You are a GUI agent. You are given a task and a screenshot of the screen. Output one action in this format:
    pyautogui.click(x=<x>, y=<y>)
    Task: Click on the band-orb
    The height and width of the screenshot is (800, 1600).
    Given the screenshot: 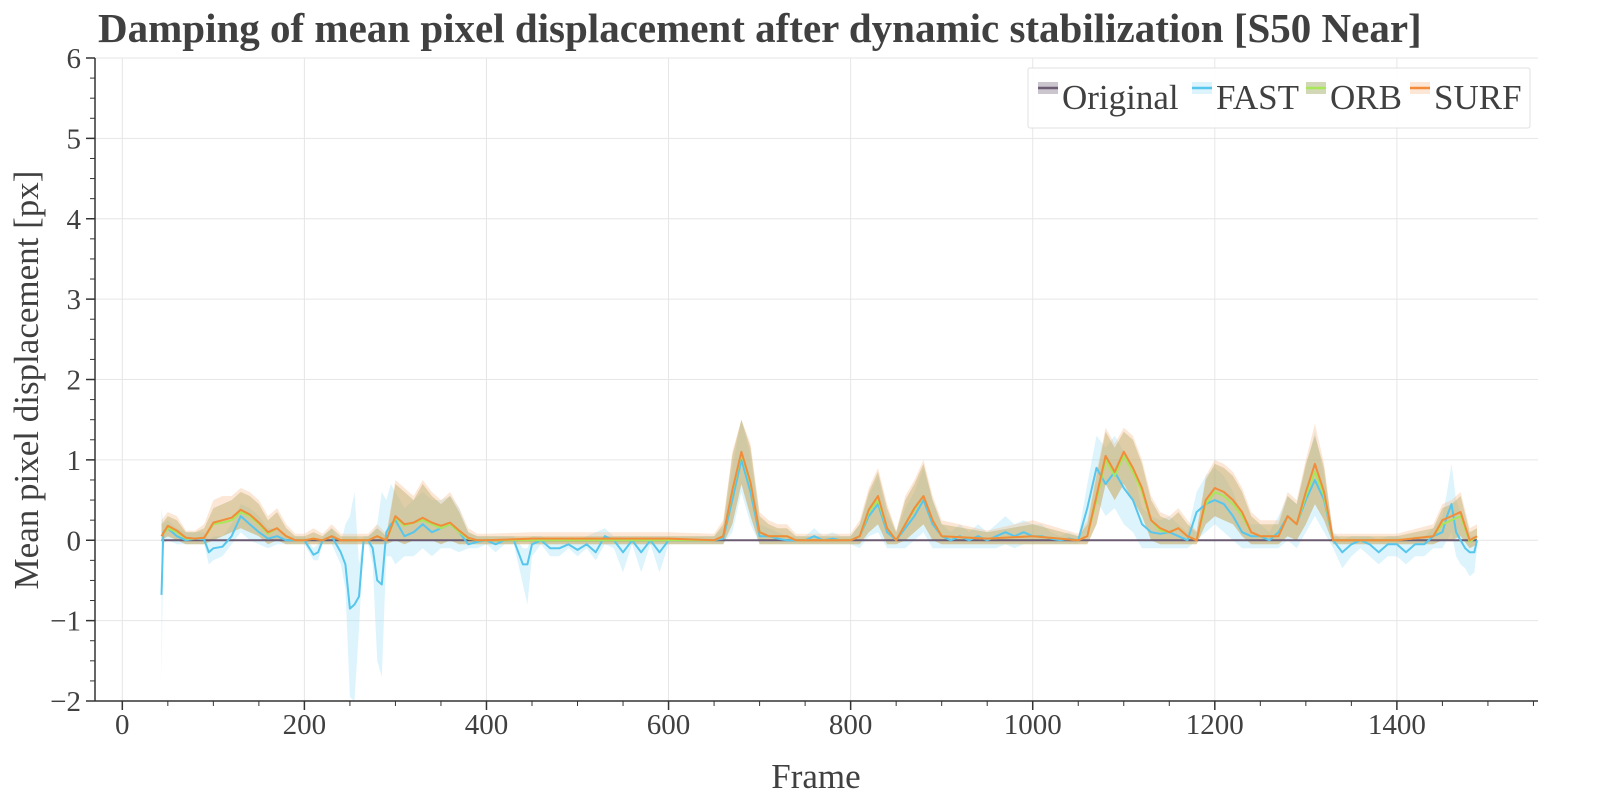 What is the action you would take?
    pyautogui.click(x=819, y=484)
    